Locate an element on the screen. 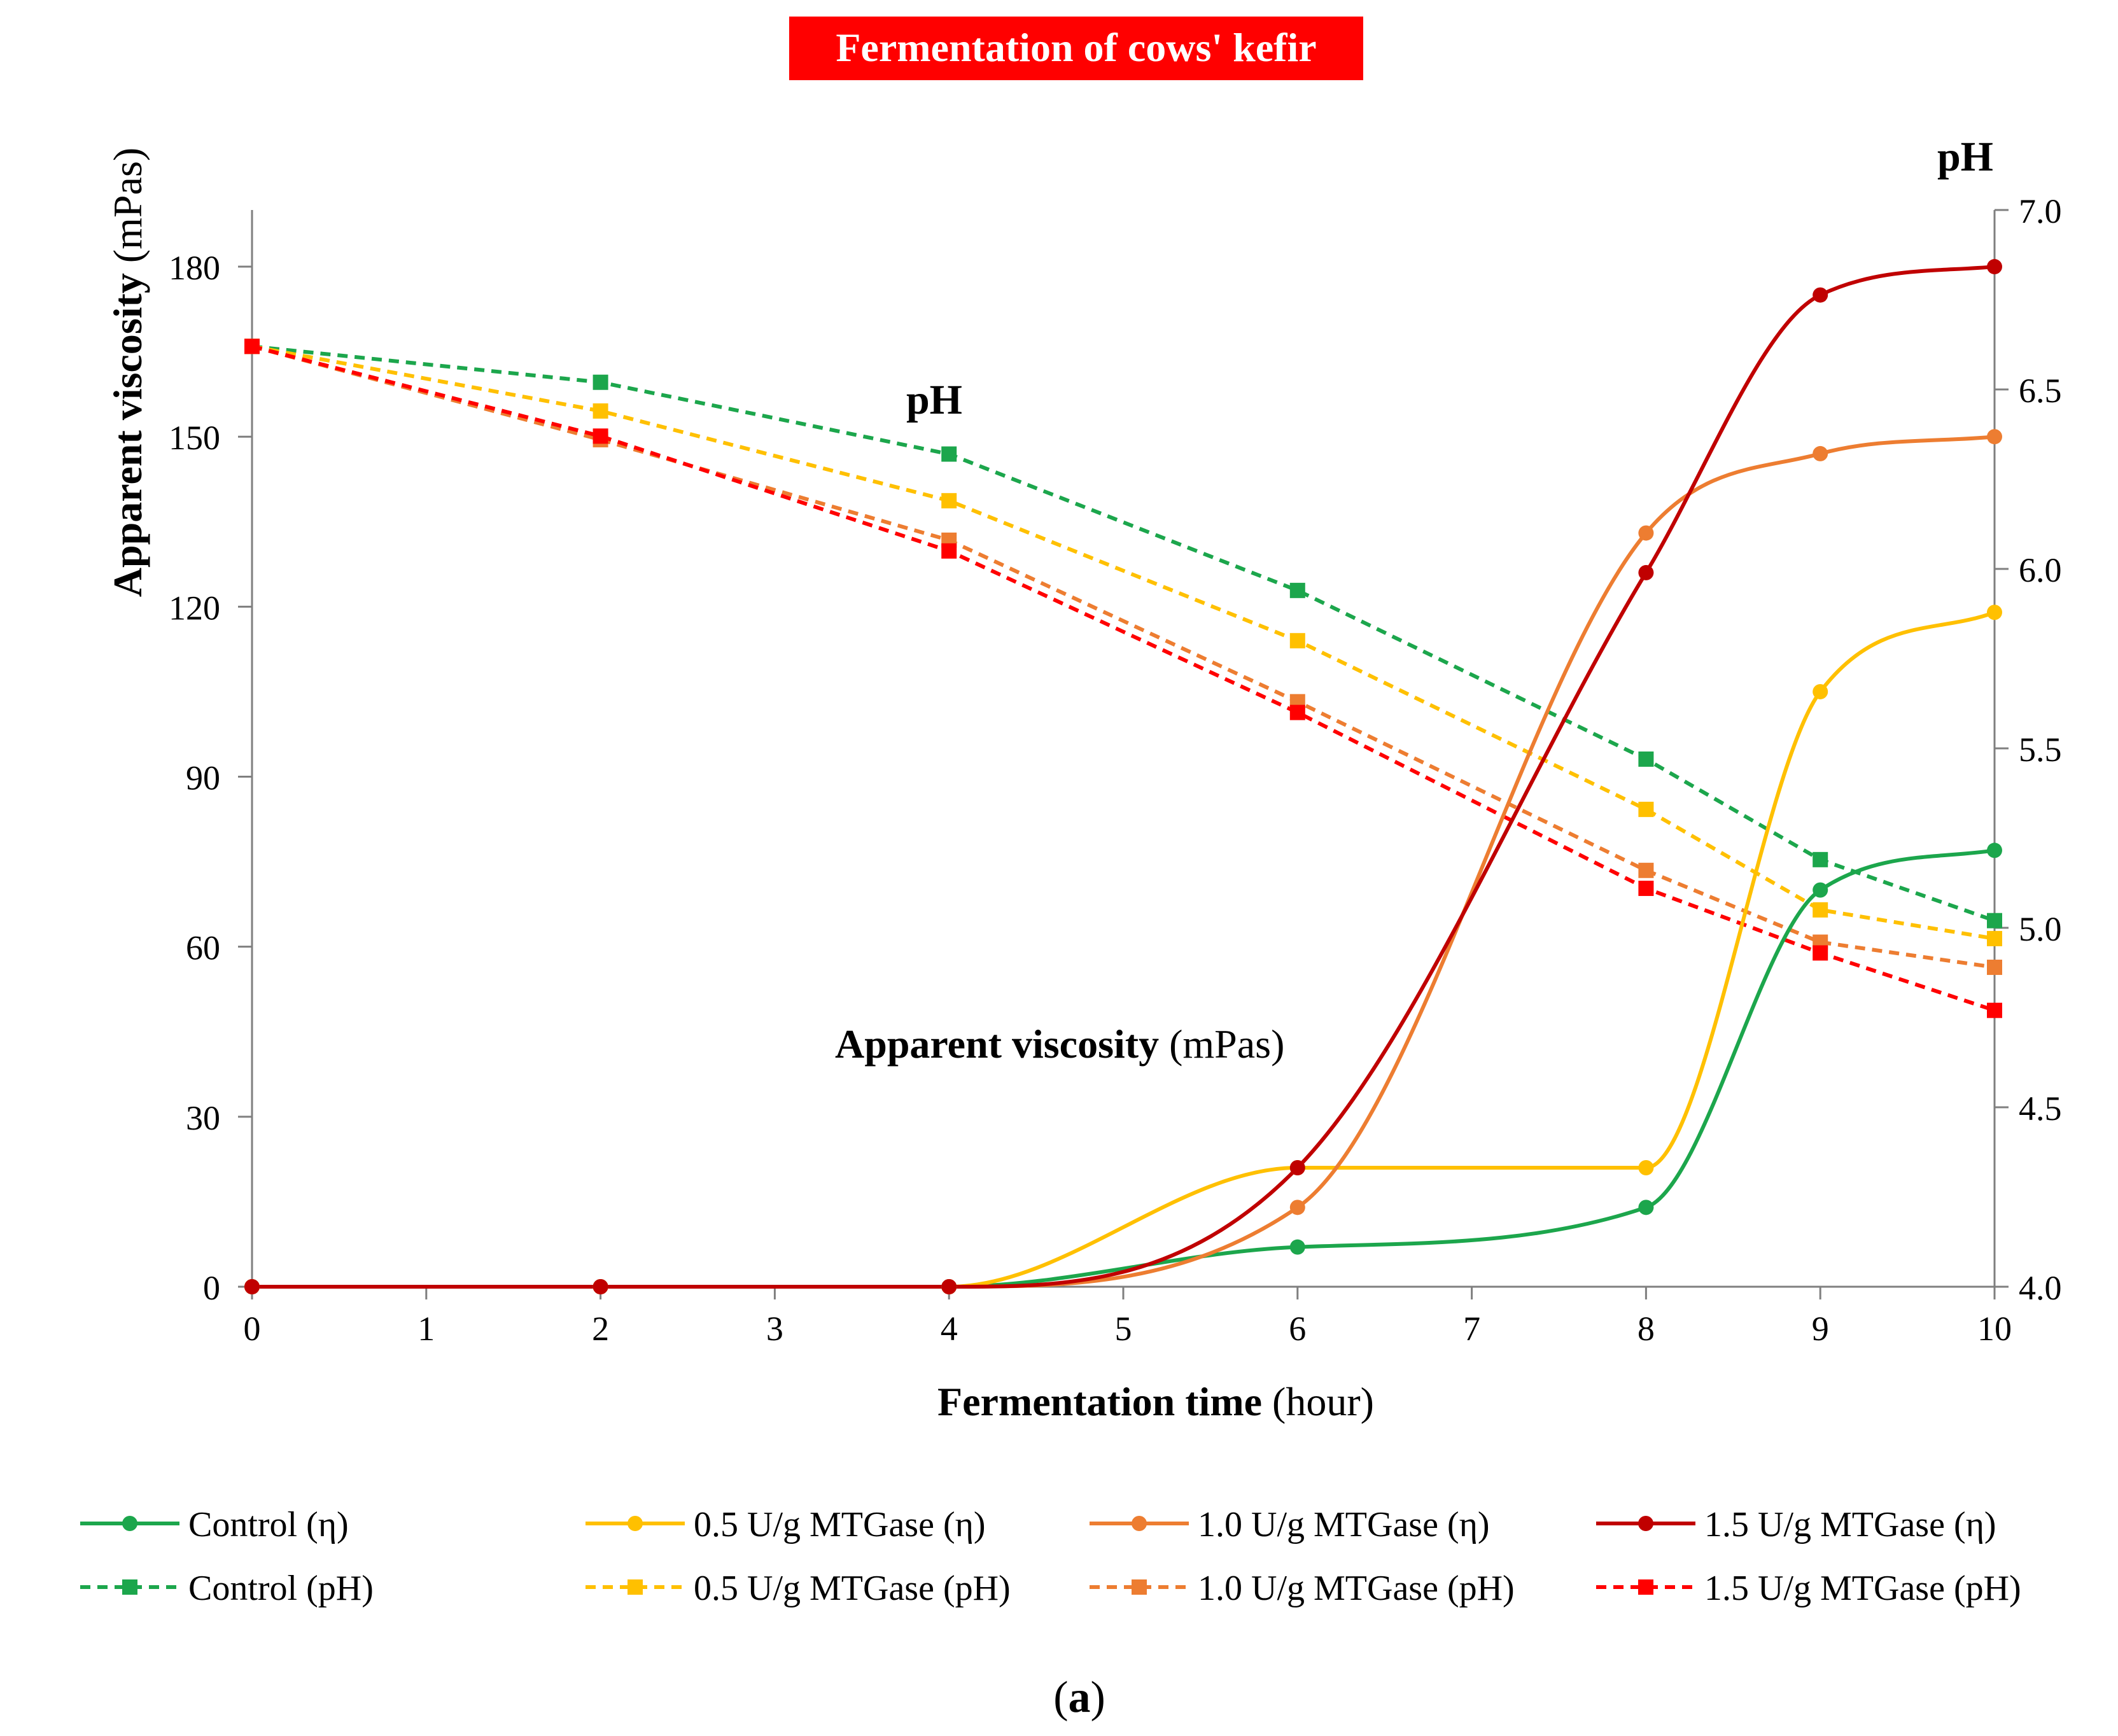 The image size is (2118, 1736). y-right-tick-label: 6.5 is located at coordinates (2040, 391).